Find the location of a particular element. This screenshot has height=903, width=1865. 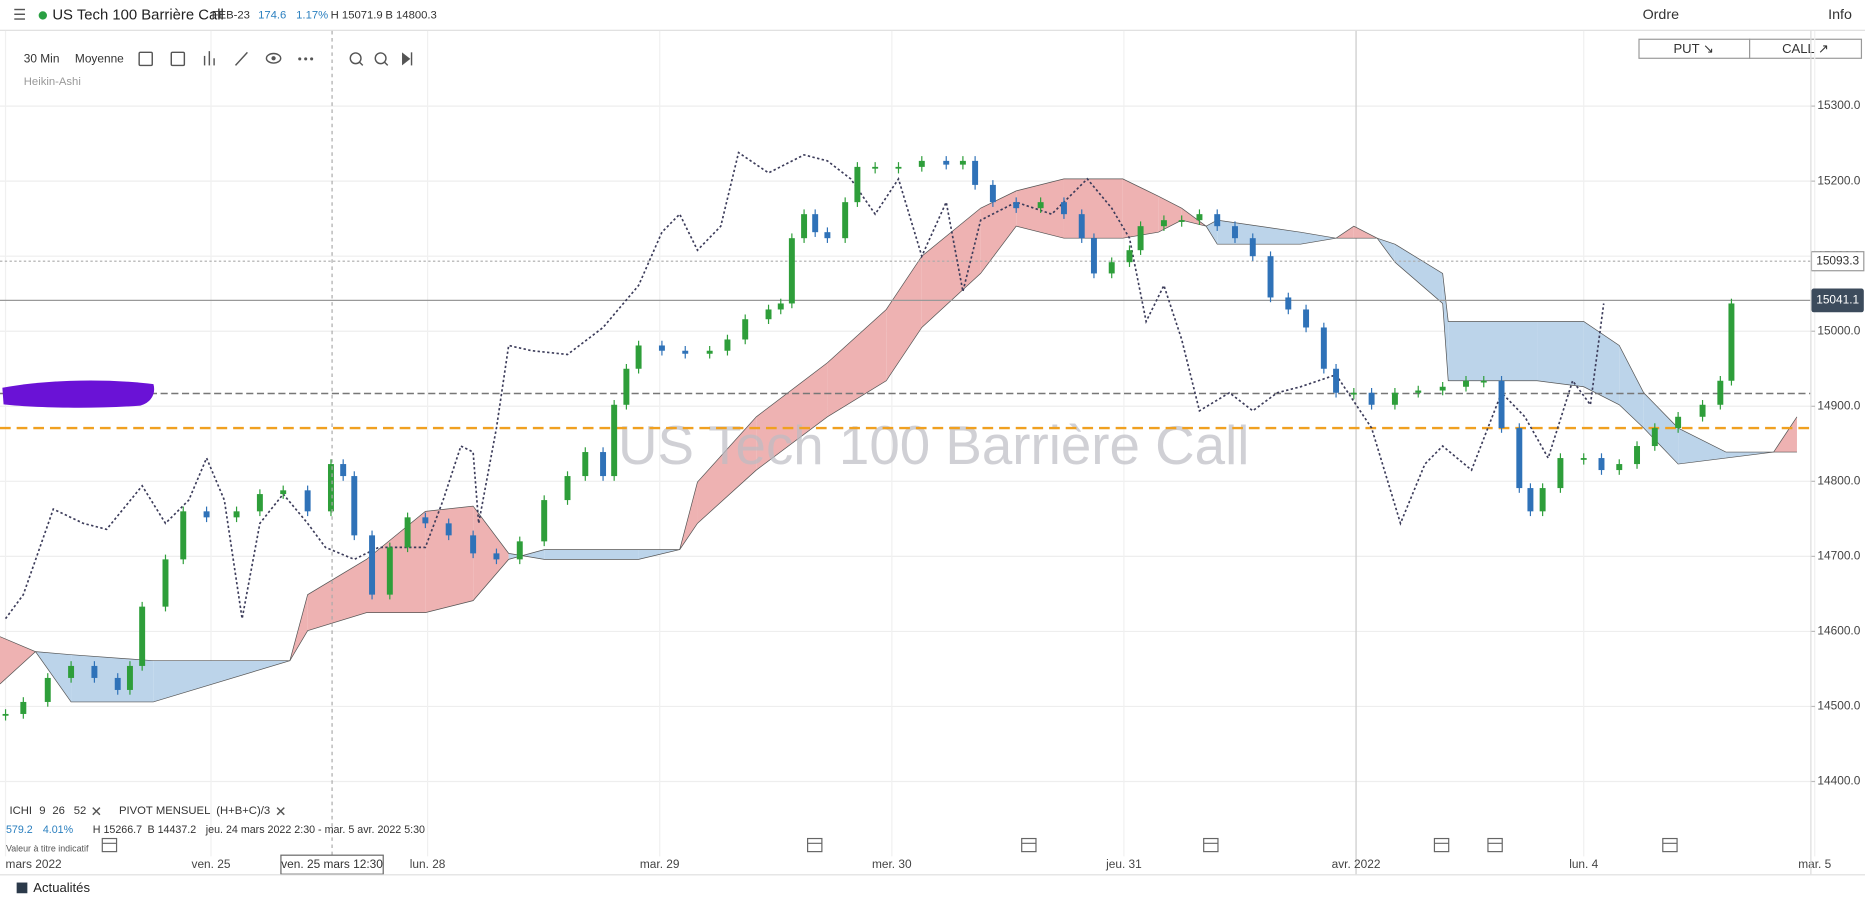

range-change-pct: 4.01% is located at coordinates (58, 830).